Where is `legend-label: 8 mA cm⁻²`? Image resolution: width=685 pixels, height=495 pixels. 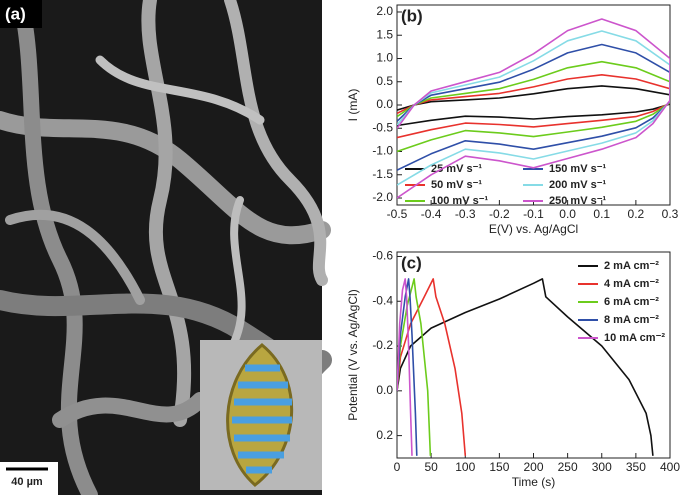 legend-label: 8 mA cm⁻² is located at coordinates (631, 320).